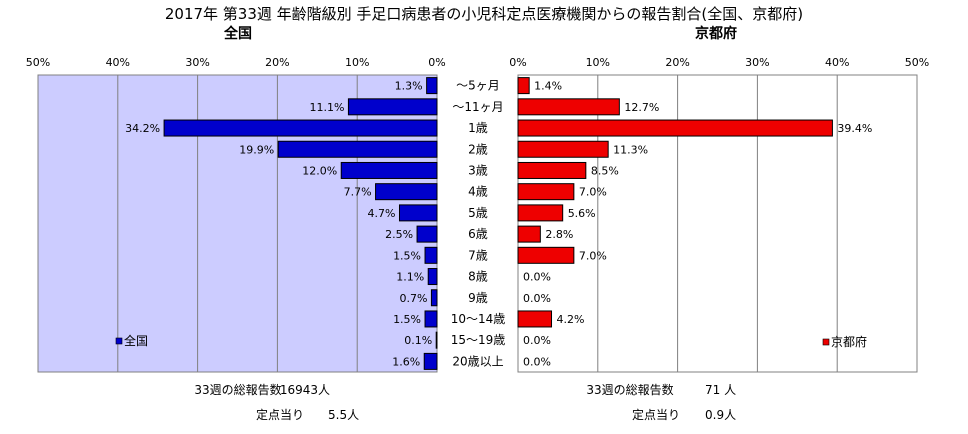 This screenshot has width=968, height=434. I want to click on left-bar-20歳以上, so click(430, 361).